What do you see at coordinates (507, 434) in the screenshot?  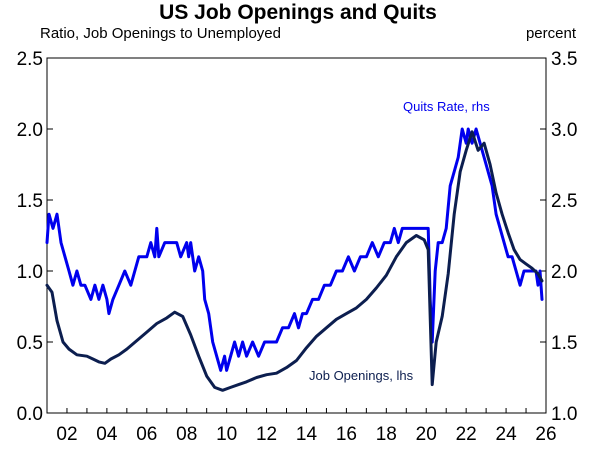 I see `x-tick-label: 24` at bounding box center [507, 434].